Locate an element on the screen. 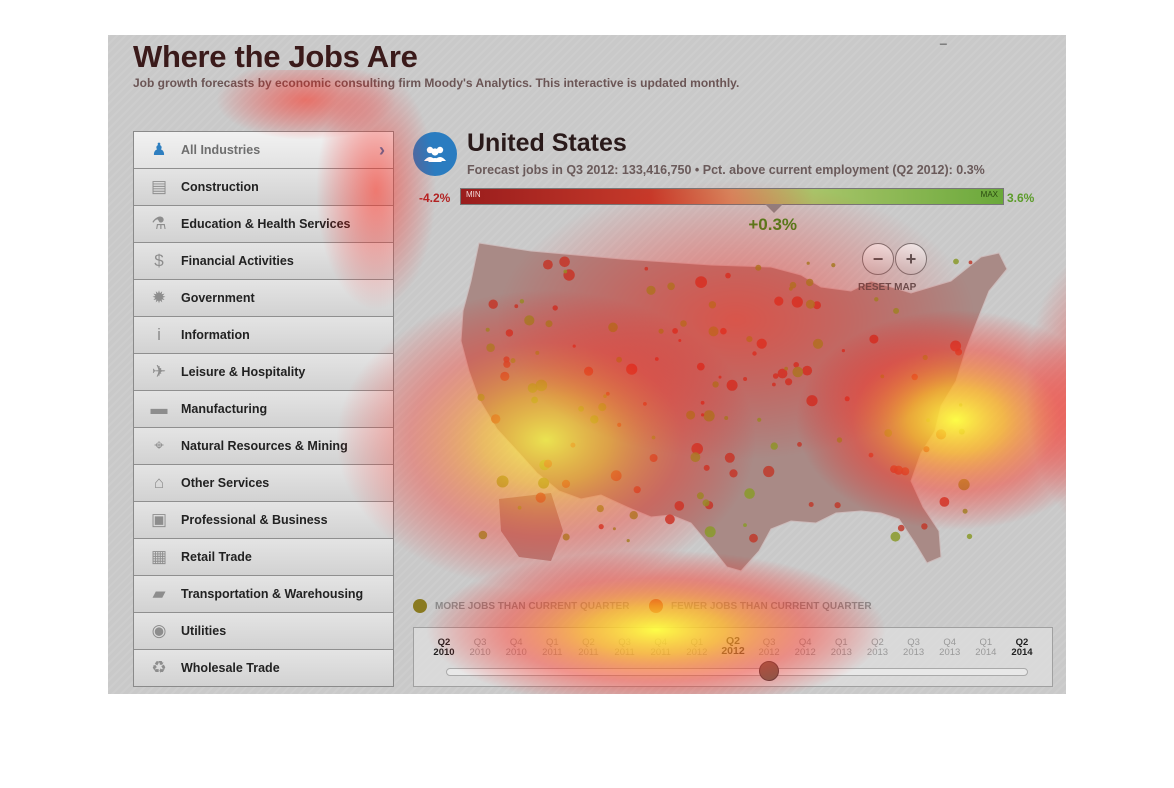 The image size is (1174, 788). timeline-quarter: Q3 2010 is located at coordinates (480, 648).